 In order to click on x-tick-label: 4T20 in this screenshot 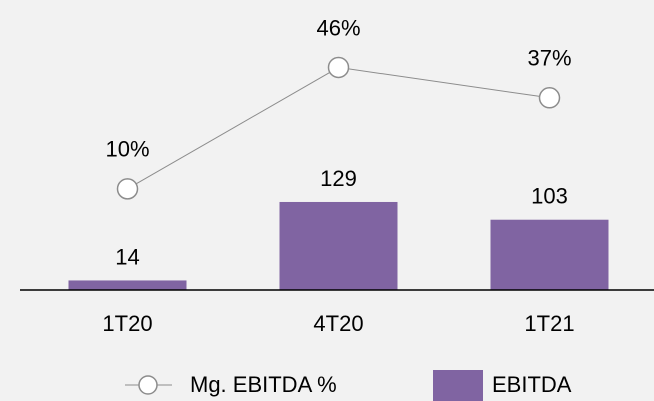, I will do `click(338, 323)`.